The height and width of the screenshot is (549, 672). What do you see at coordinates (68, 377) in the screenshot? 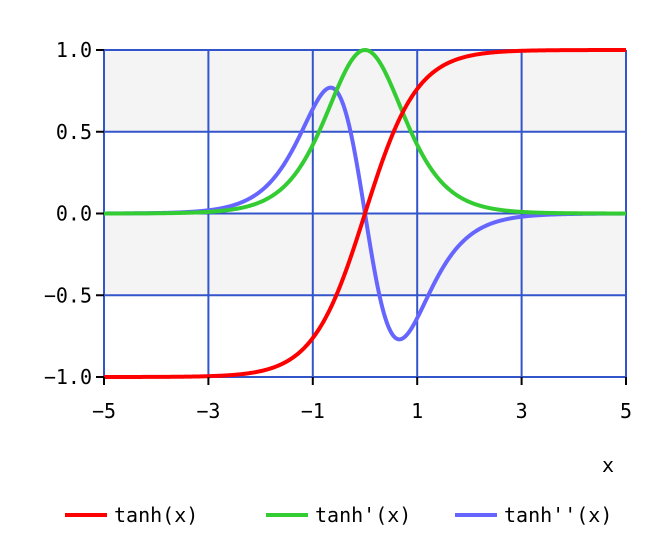
I see `y-tick-label: −1.0` at bounding box center [68, 377].